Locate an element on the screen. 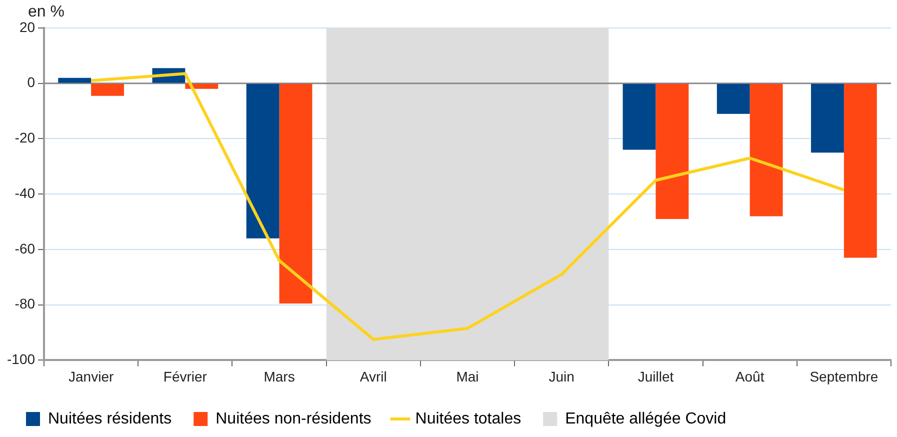 This screenshot has height=437, width=897. x-tick-label: Avril is located at coordinates (373, 376).